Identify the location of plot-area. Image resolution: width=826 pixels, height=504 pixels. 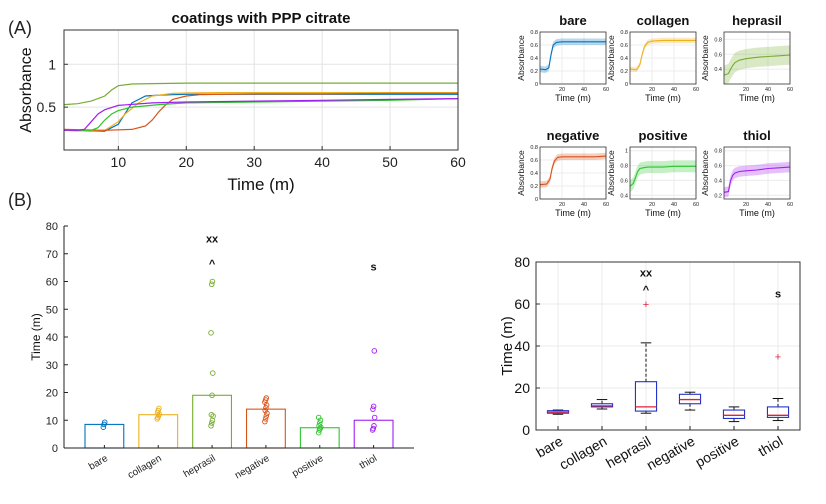
(261, 90).